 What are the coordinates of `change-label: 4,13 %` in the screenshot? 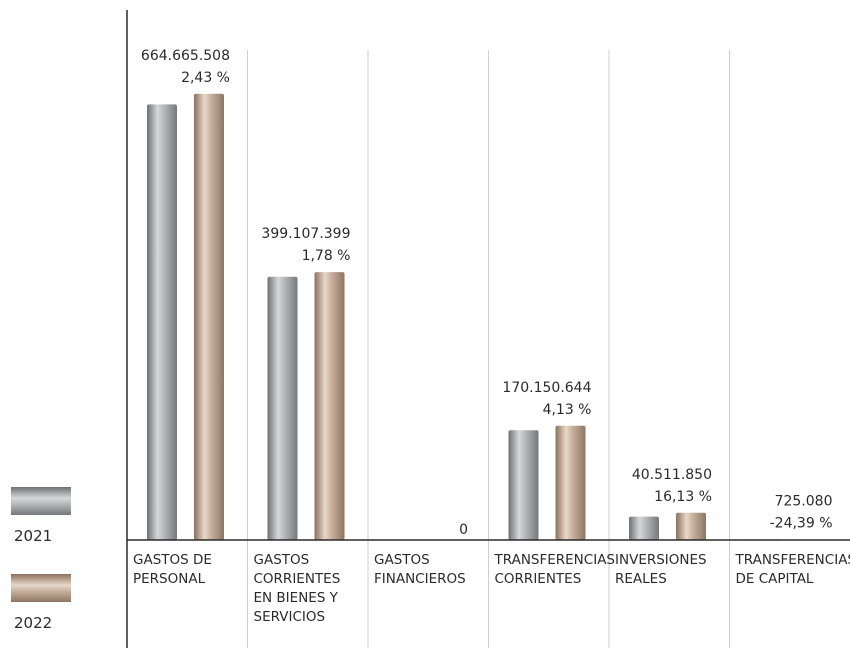 It's located at (567, 410).